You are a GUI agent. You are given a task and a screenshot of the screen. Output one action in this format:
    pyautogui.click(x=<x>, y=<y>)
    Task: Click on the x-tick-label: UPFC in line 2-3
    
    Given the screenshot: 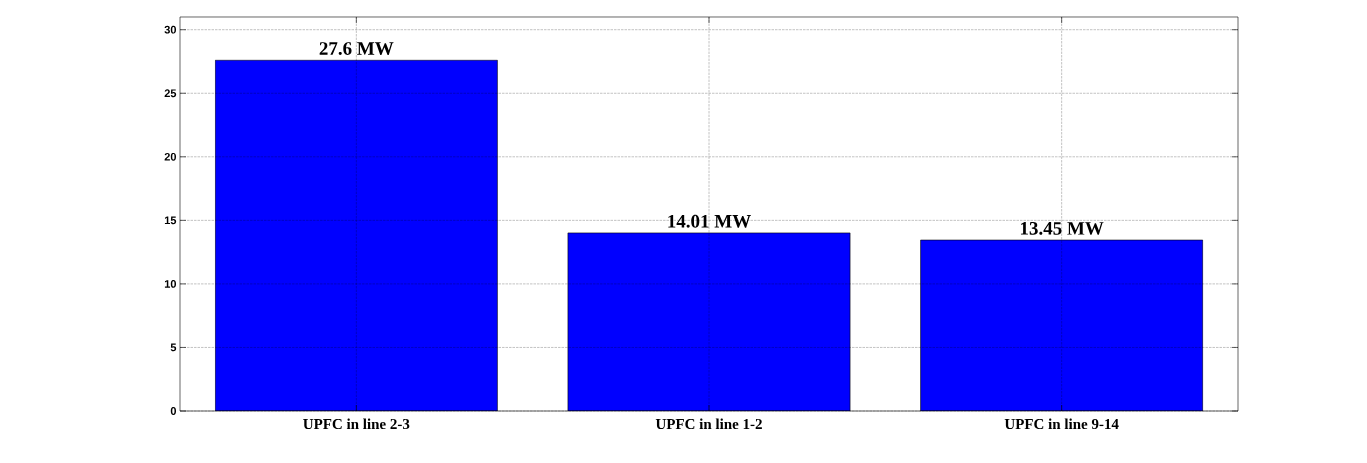 What is the action you would take?
    pyautogui.click(x=356, y=424)
    